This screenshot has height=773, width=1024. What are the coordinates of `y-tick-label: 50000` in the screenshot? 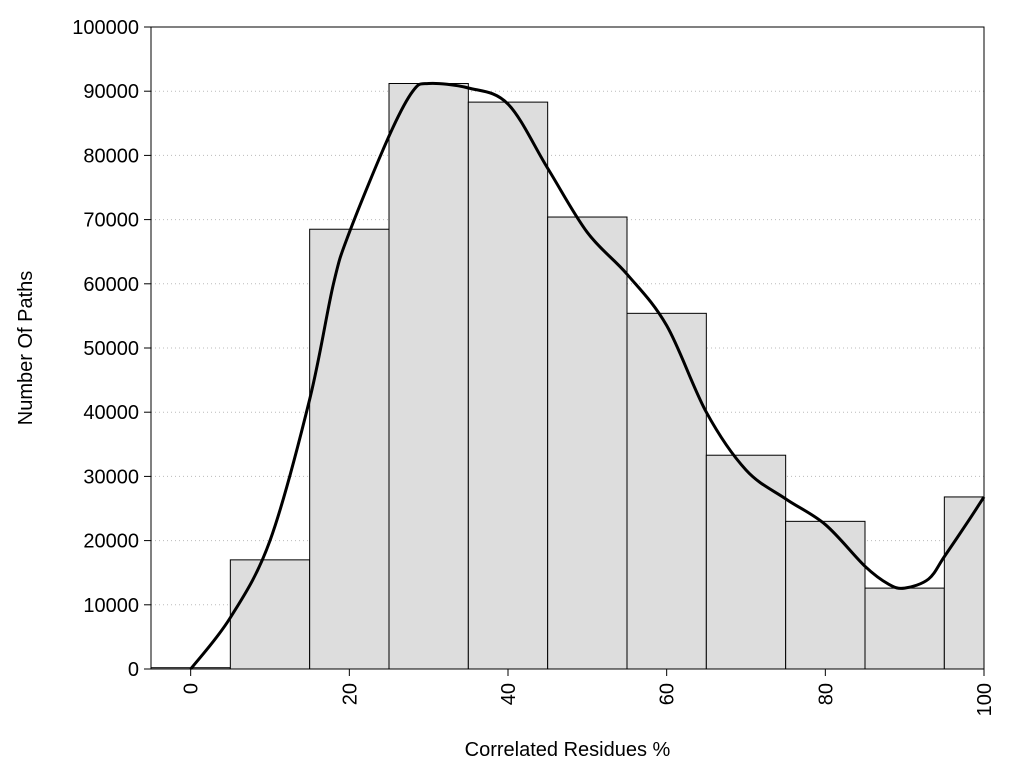 It's located at (111, 349).